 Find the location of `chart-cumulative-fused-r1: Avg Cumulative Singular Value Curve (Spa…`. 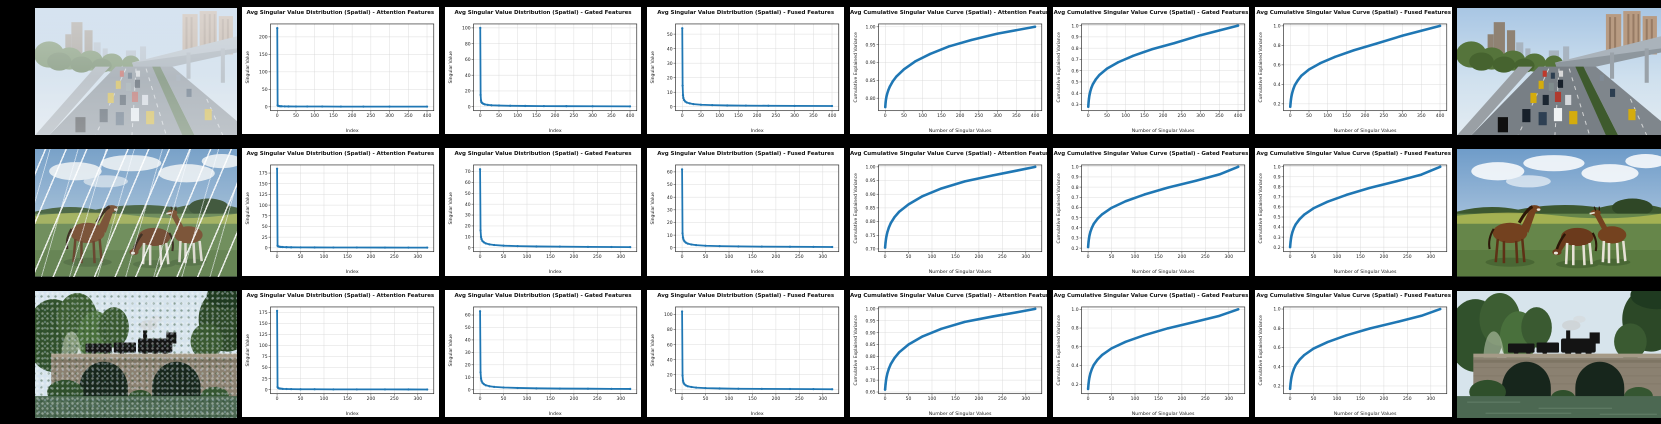

chart-cumulative-fused-r1: Avg Cumulative Singular Value Curve (Spa… is located at coordinates (1354, 71).